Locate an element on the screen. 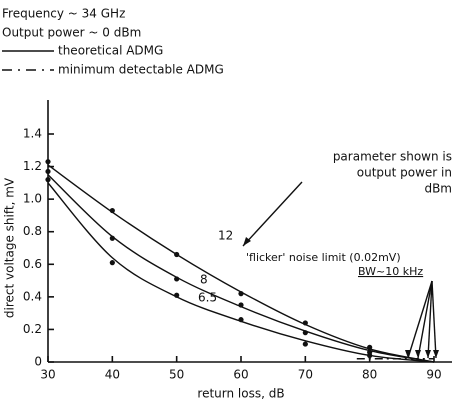  y-tick-label: 1.4 is located at coordinates (32, 134).